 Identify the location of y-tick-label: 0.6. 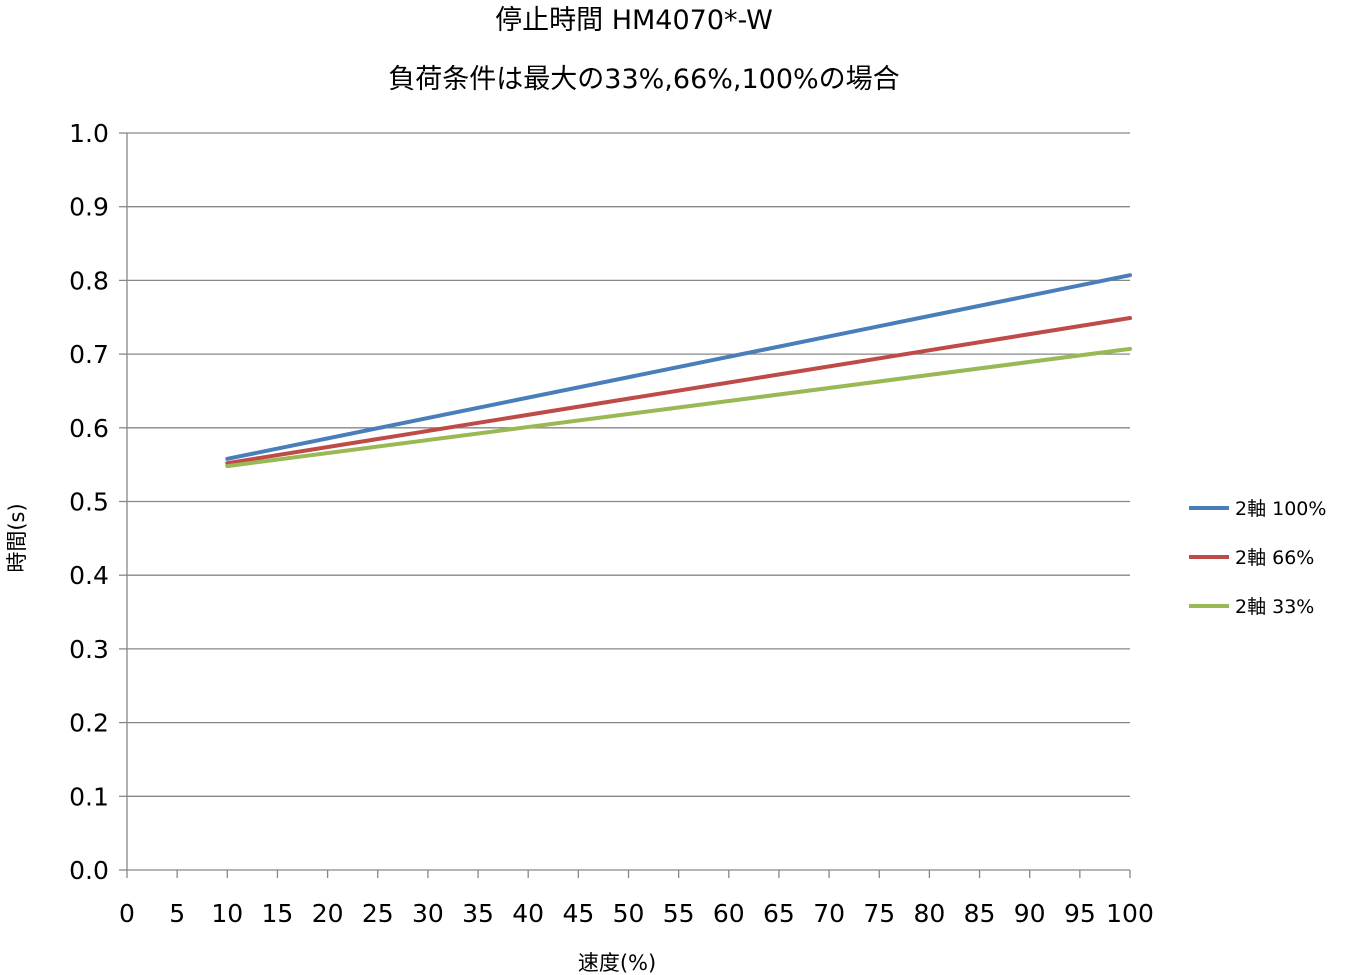
(89, 428).